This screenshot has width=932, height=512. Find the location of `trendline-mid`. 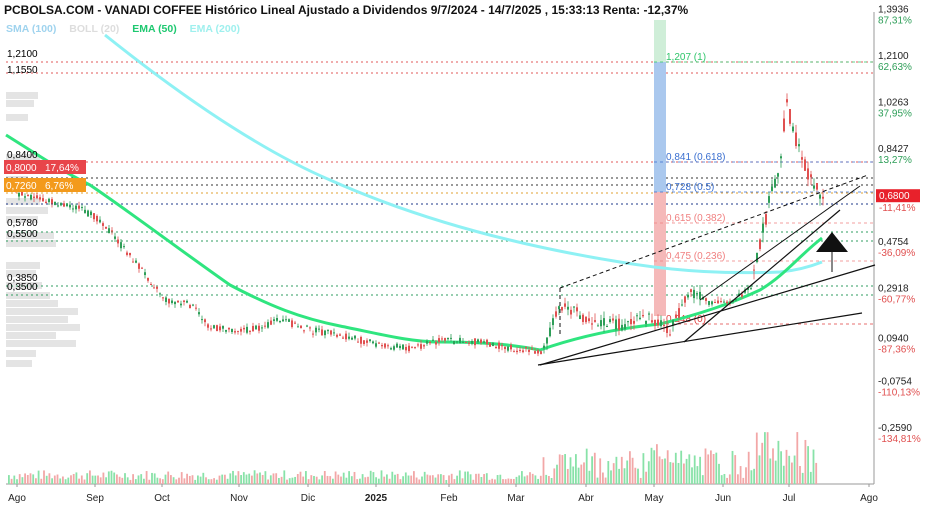

trendline-mid is located at coordinates (707, 315).